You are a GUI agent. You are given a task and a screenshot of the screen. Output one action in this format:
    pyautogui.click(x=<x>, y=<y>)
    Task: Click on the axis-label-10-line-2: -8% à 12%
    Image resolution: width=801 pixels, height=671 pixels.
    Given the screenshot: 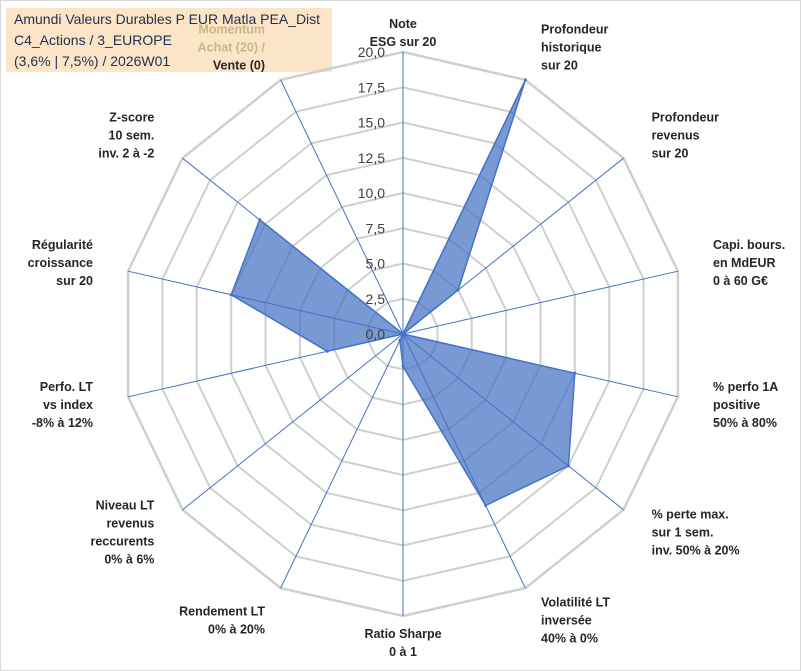 What is the action you would take?
    pyautogui.click(x=62, y=423)
    